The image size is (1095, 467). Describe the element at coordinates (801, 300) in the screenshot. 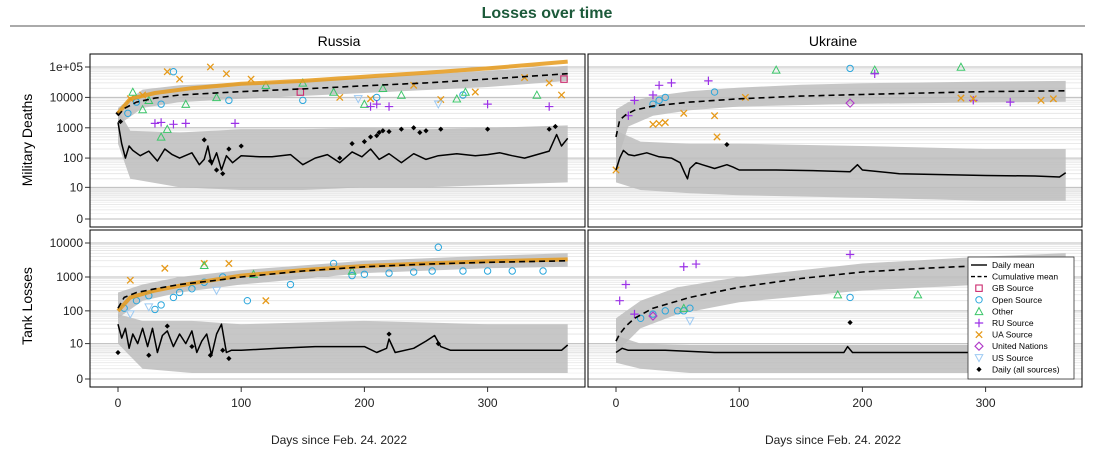

I see `points-other` at that location.